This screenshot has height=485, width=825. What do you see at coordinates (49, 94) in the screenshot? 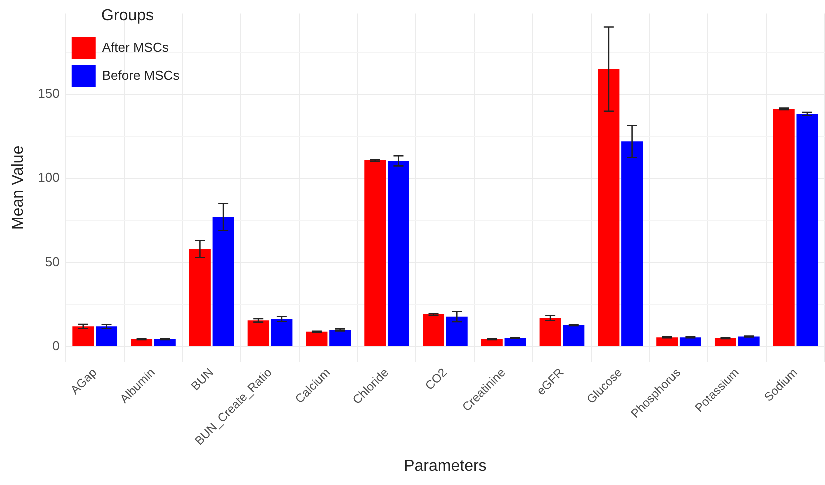
I see `y-tick-label: 150` at bounding box center [49, 94].